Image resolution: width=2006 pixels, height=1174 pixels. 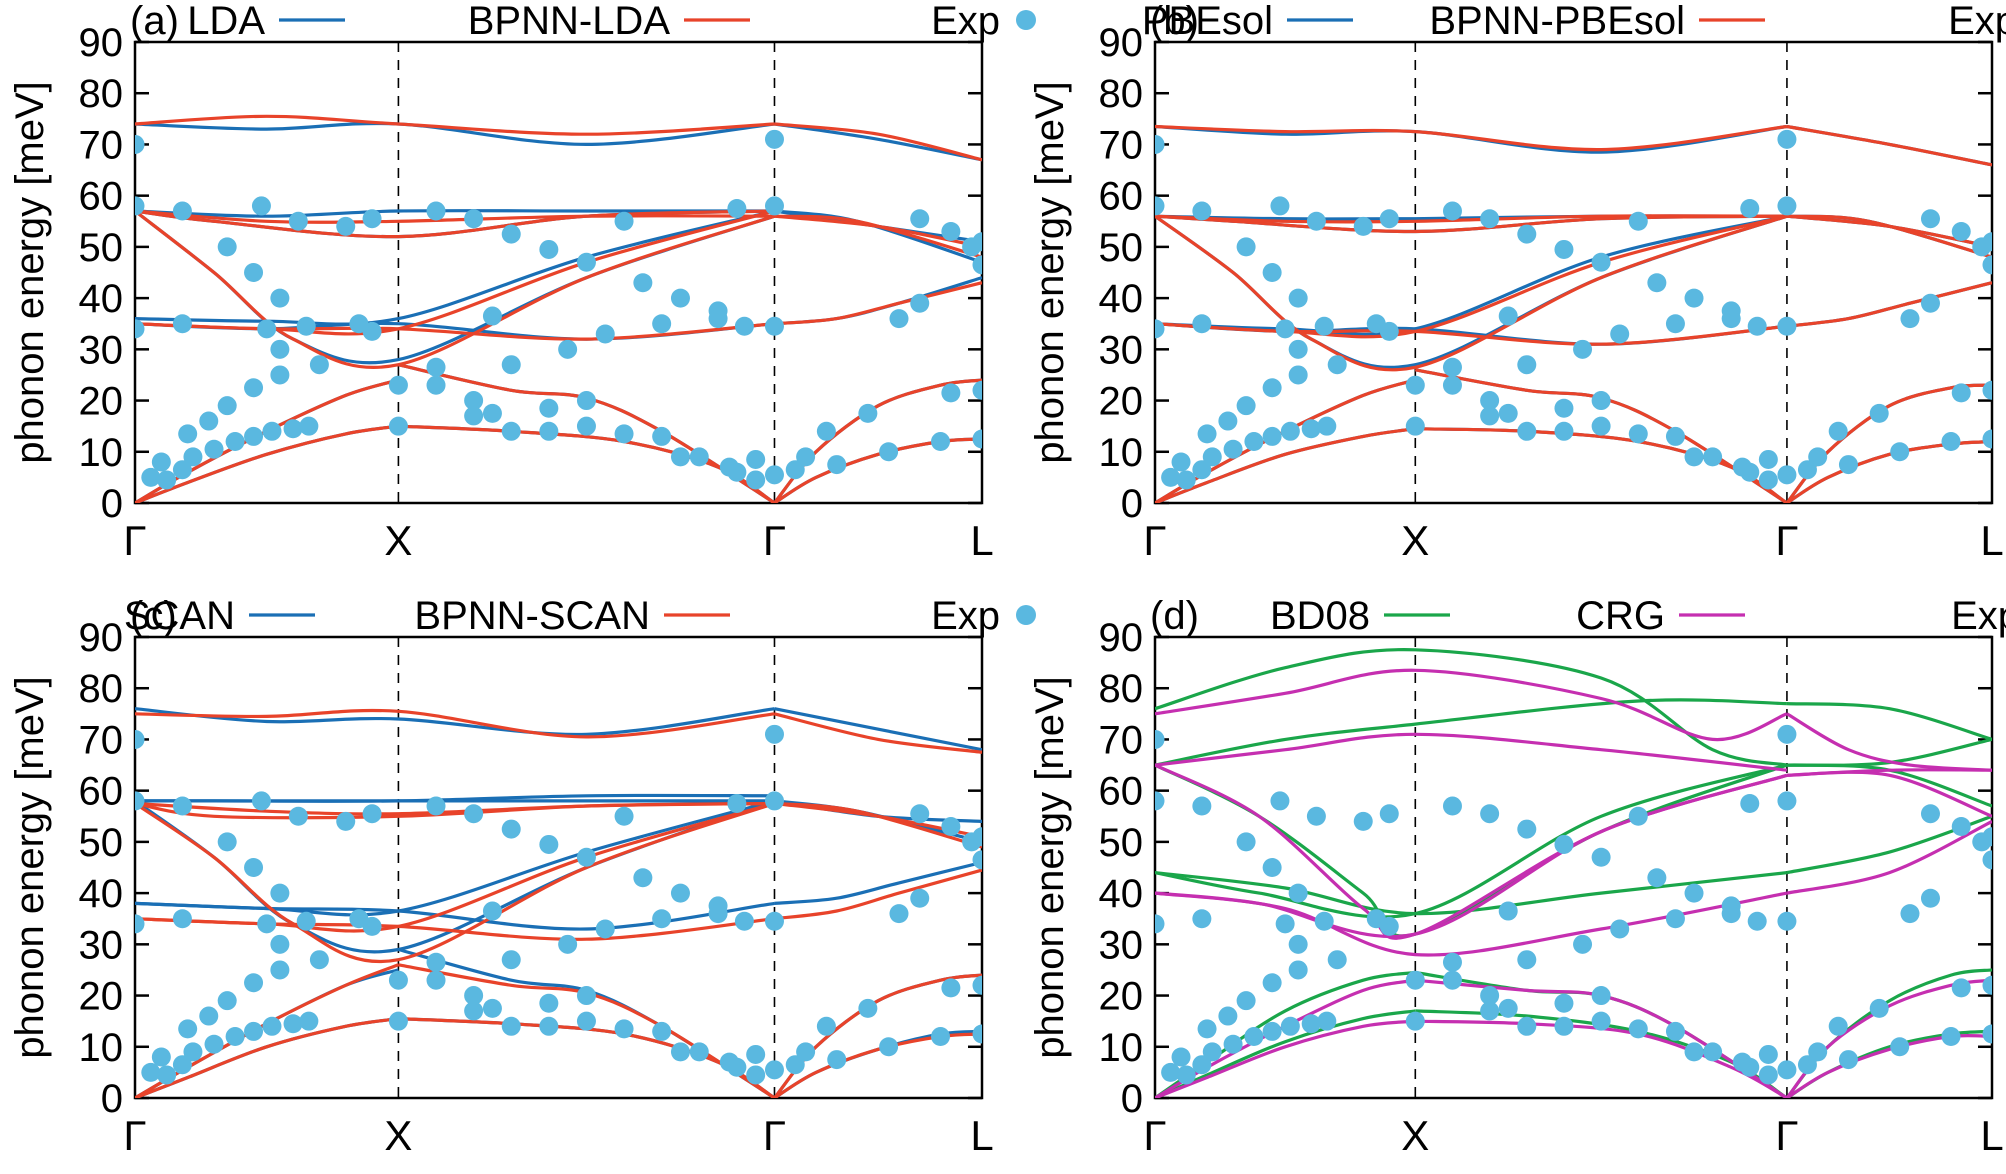 What do you see at coordinates (112, 504) in the screenshot?
I see `y-tick-label: 0` at bounding box center [112, 504].